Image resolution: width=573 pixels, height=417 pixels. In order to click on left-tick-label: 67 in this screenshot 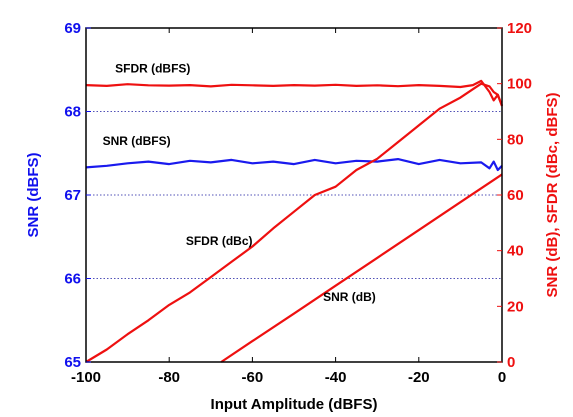, I will do `click(72, 195)`.